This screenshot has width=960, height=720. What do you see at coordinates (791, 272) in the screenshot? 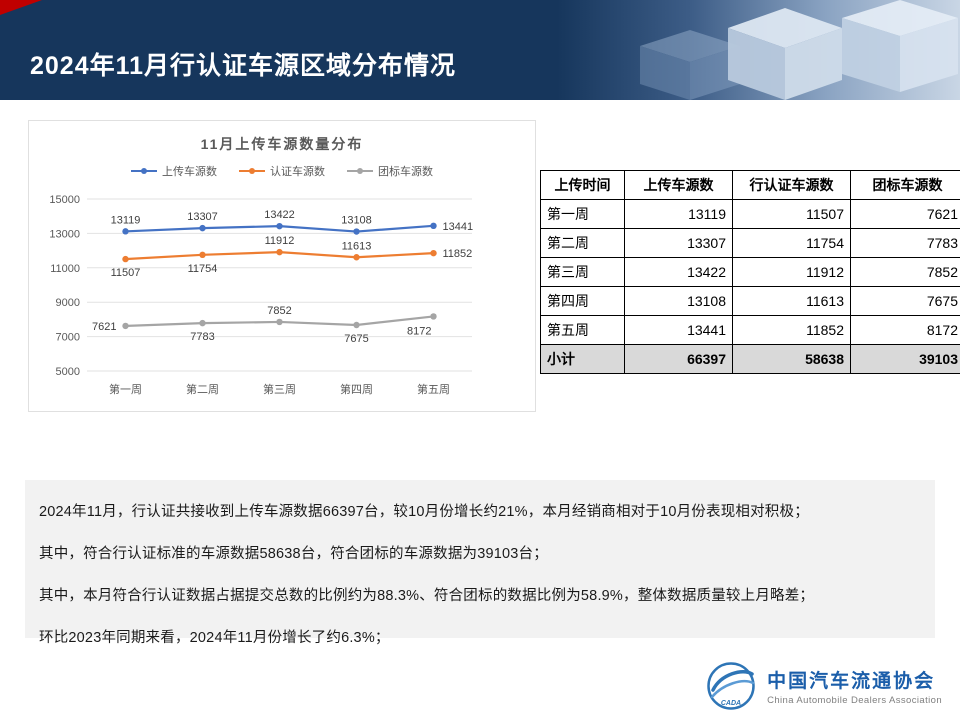
I see `table-cell: 11912` at bounding box center [791, 272].